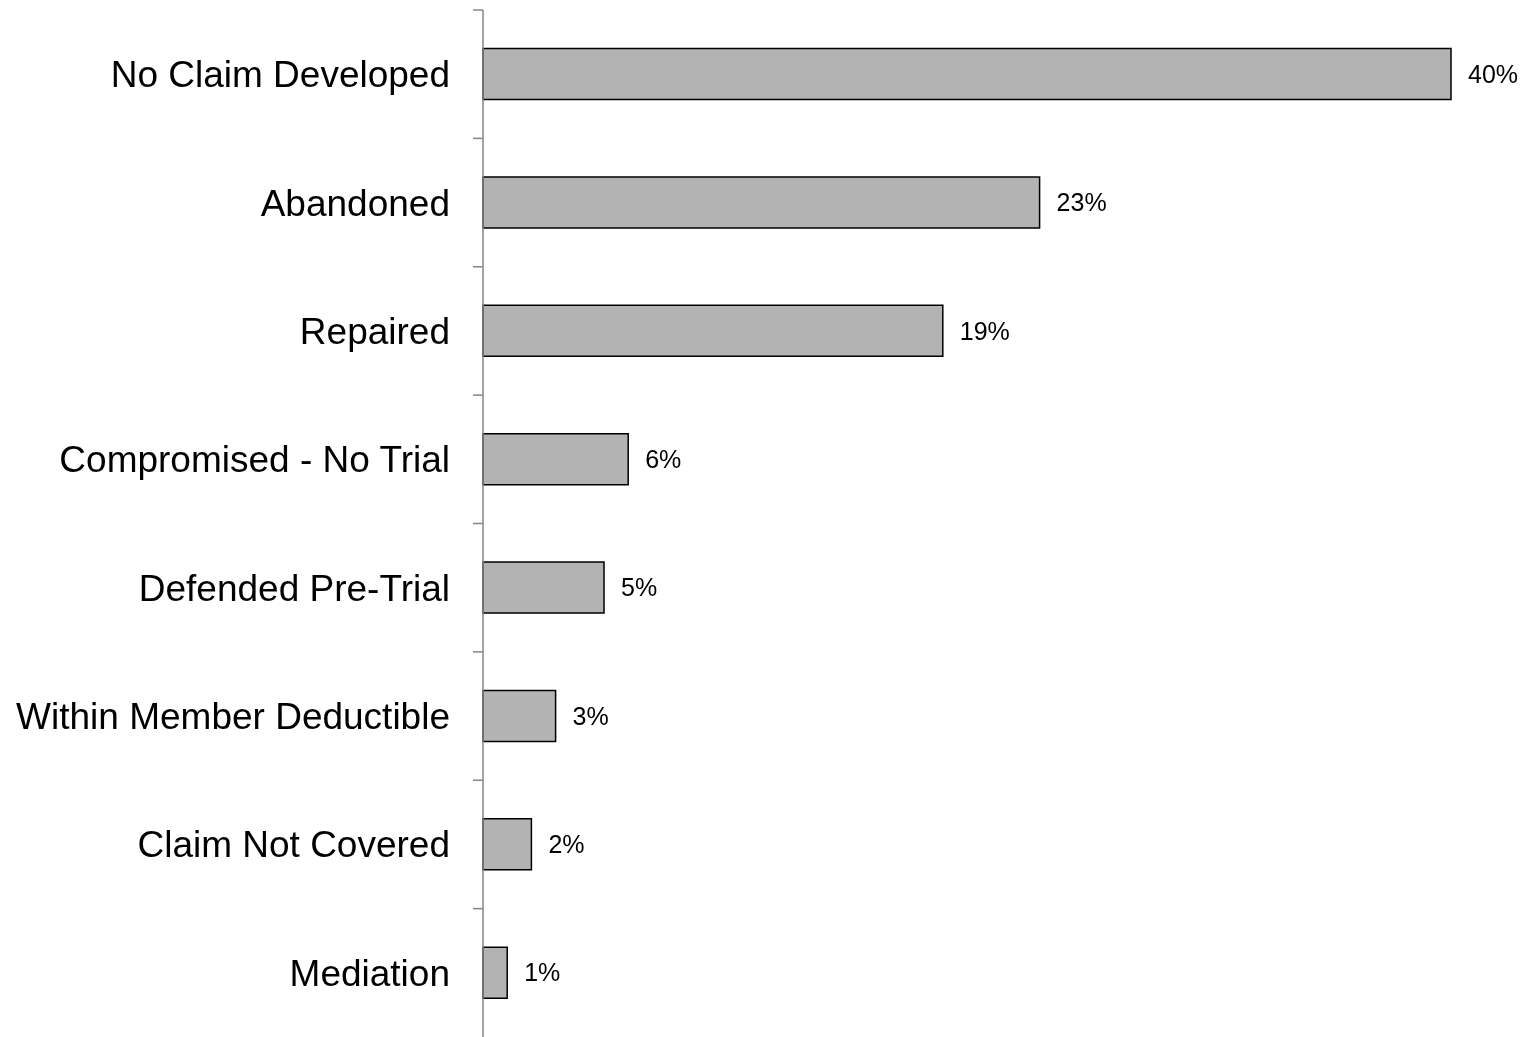 This screenshot has width=1525, height=1037. I want to click on y-tick-label: Abandoned, so click(355, 203).